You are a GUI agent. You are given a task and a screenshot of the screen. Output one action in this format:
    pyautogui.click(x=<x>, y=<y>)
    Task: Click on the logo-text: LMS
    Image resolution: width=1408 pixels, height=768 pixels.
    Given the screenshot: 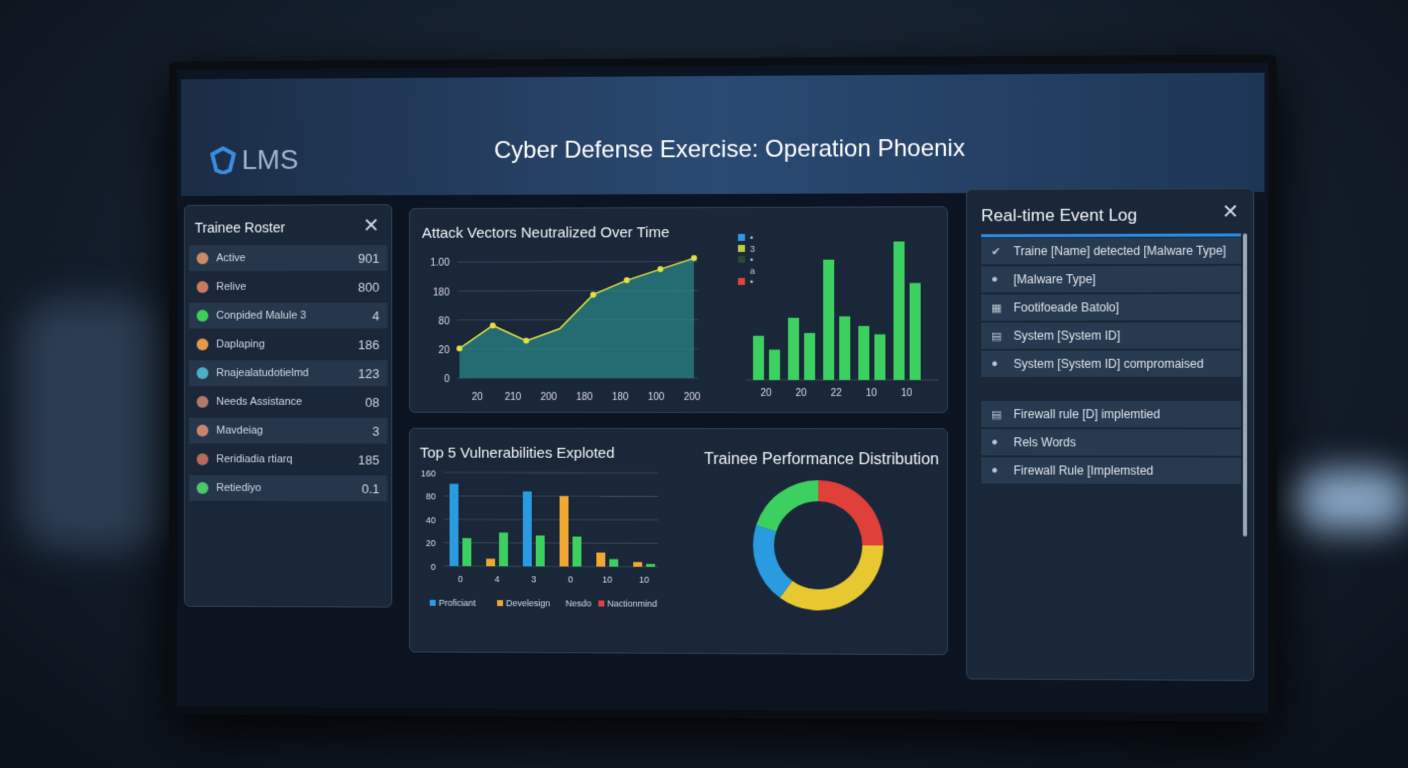 What is the action you would take?
    pyautogui.click(x=270, y=159)
    